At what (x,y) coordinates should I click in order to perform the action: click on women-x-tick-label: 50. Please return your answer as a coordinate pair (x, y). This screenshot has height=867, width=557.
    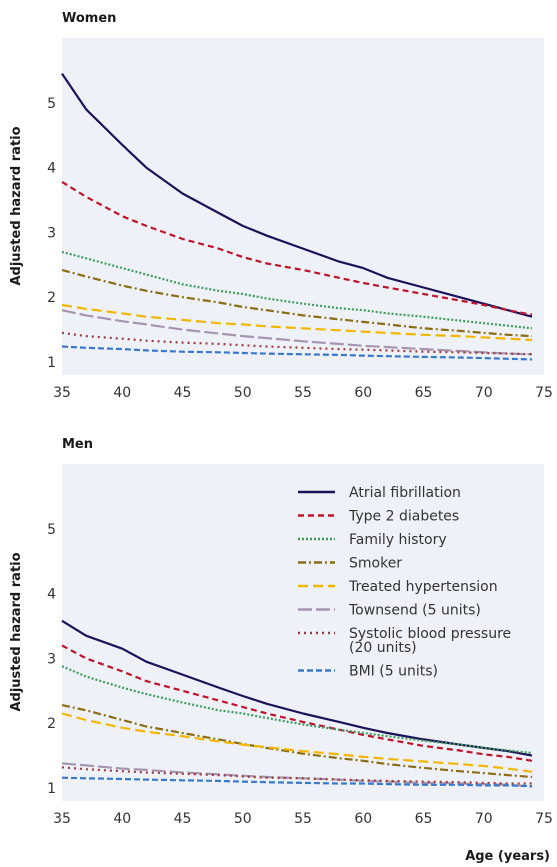
    Looking at the image, I should click on (243, 393).